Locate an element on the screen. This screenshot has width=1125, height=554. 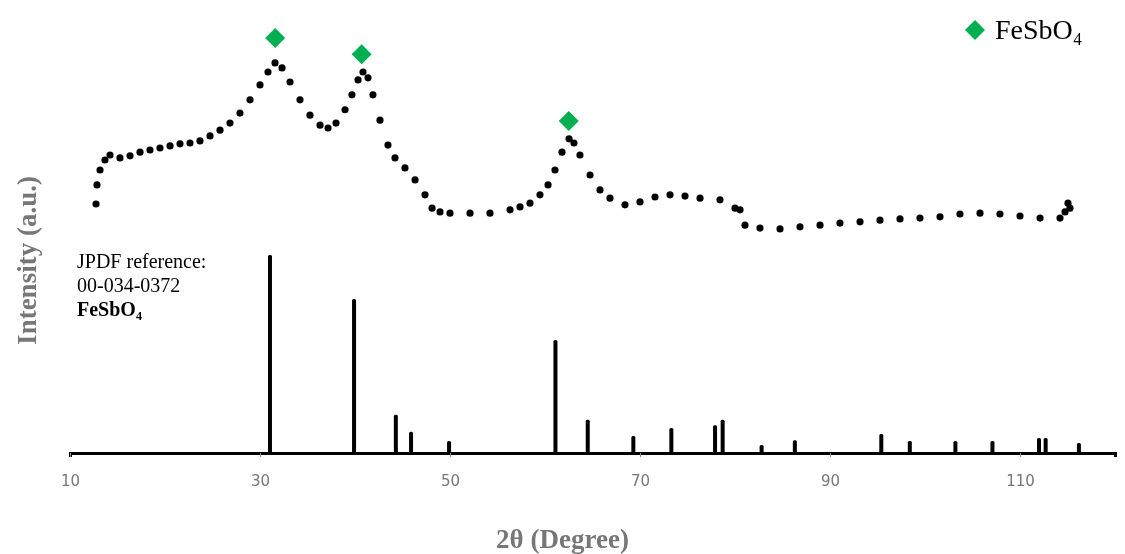
x-tick-label: 10 is located at coordinates (70, 480).